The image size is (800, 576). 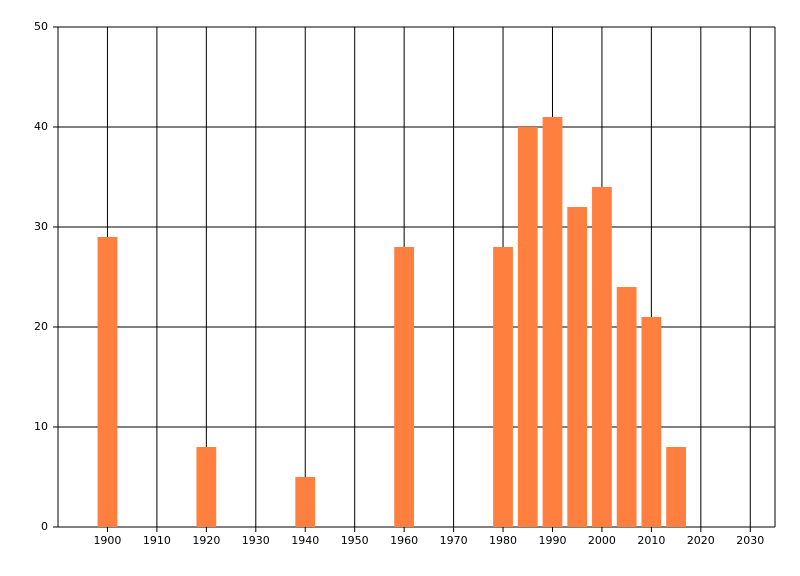 I want to click on x-tick-label: 2020, so click(x=701, y=540).